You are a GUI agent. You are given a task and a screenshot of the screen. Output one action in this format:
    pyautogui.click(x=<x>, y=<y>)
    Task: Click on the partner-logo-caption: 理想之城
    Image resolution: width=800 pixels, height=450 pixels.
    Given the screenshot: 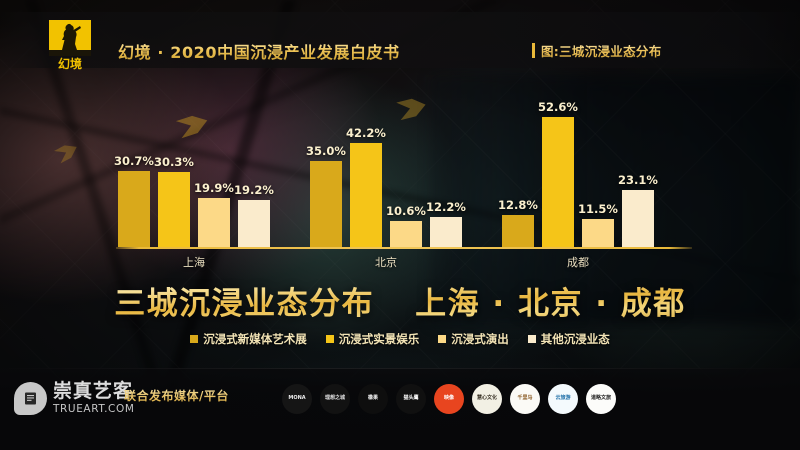 What is the action you would take?
    pyautogui.click(x=334, y=398)
    